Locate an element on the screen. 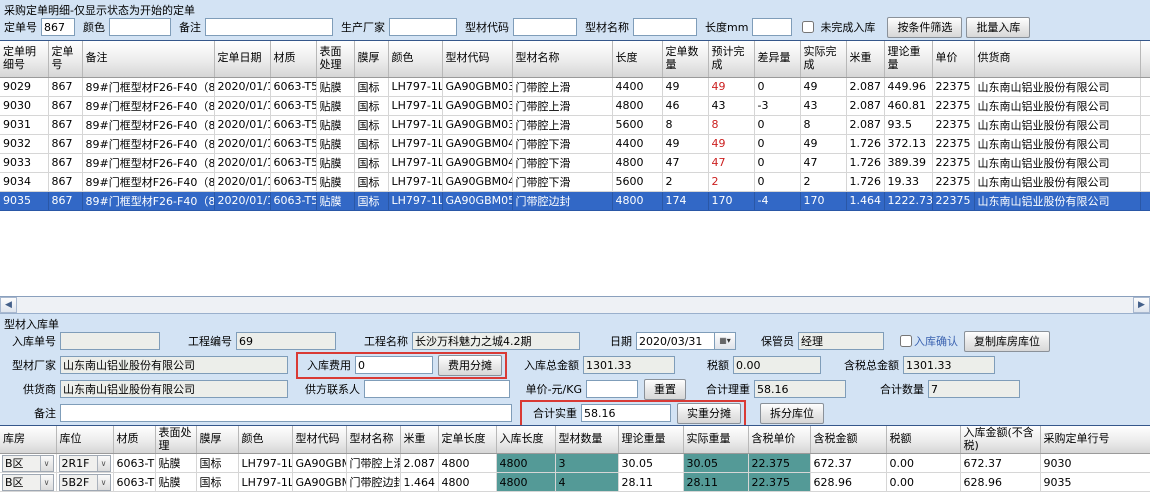  keeper-input is located at coordinates (841, 341).